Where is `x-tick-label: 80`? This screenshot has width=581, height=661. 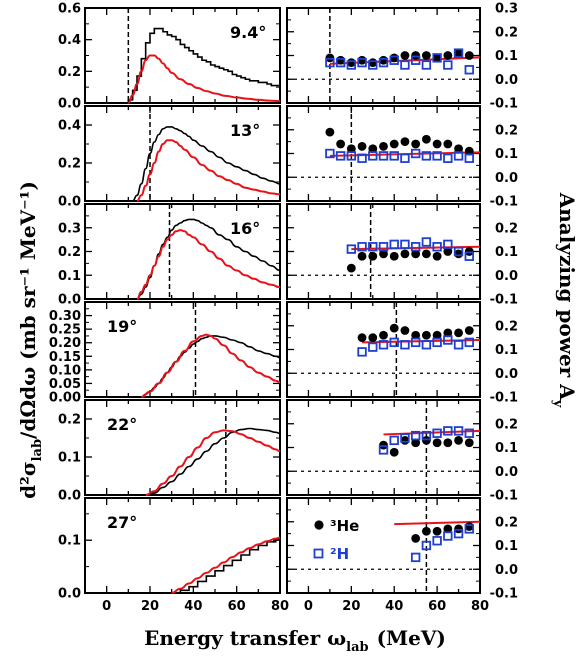 x-tick-label: 80 is located at coordinates (280, 606).